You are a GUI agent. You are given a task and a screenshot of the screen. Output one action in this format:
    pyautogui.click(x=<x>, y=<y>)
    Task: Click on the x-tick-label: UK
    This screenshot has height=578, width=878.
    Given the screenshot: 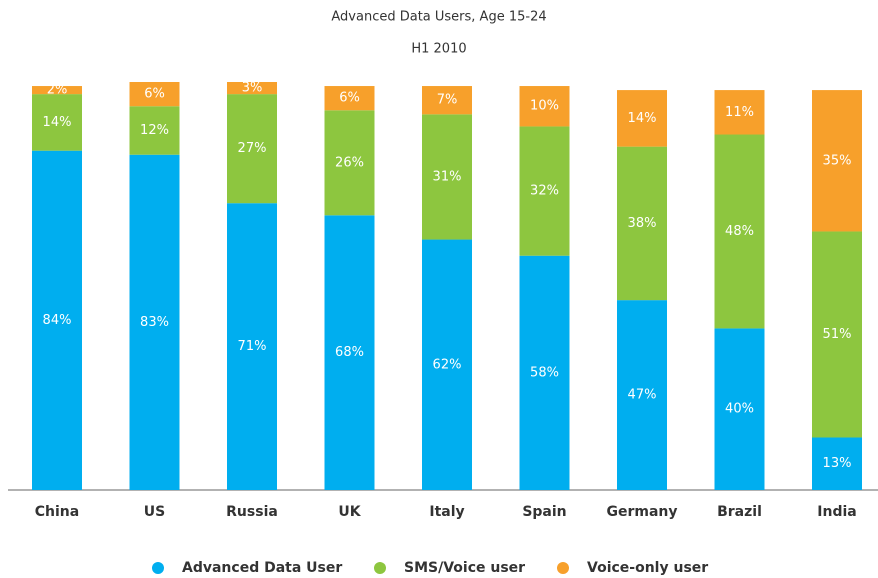 What is the action you would take?
    pyautogui.click(x=349, y=512)
    